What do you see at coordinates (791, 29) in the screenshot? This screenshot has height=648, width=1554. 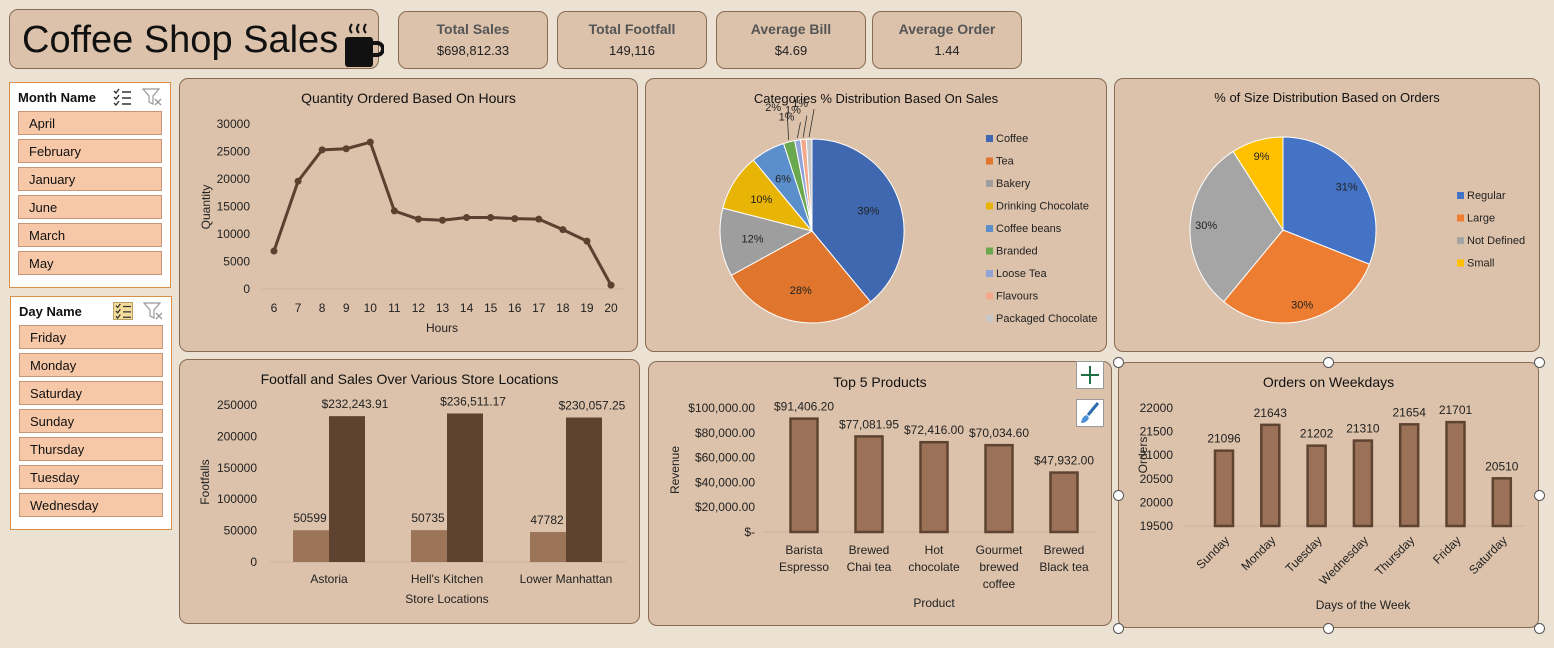 I see `kpi-label: Average Bill` at bounding box center [791, 29].